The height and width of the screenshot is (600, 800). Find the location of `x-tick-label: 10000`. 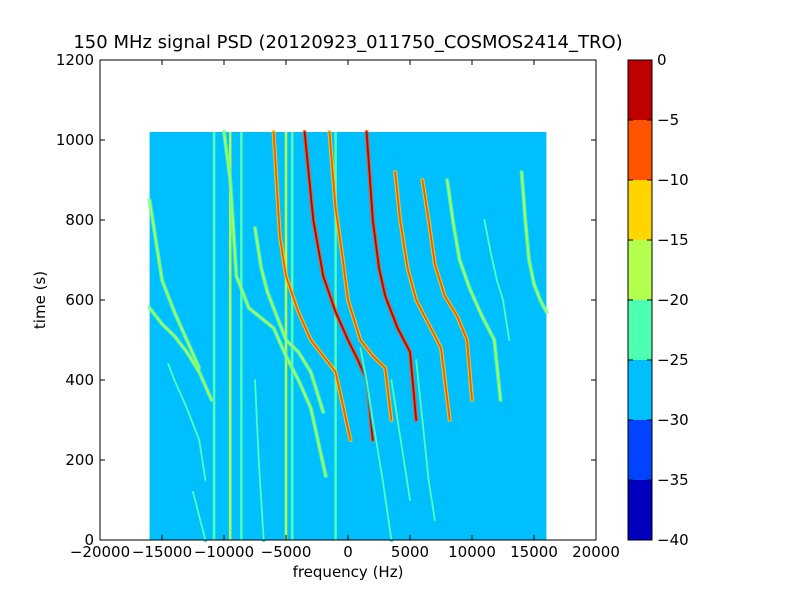

x-tick-label: 10000 is located at coordinates (472, 552).